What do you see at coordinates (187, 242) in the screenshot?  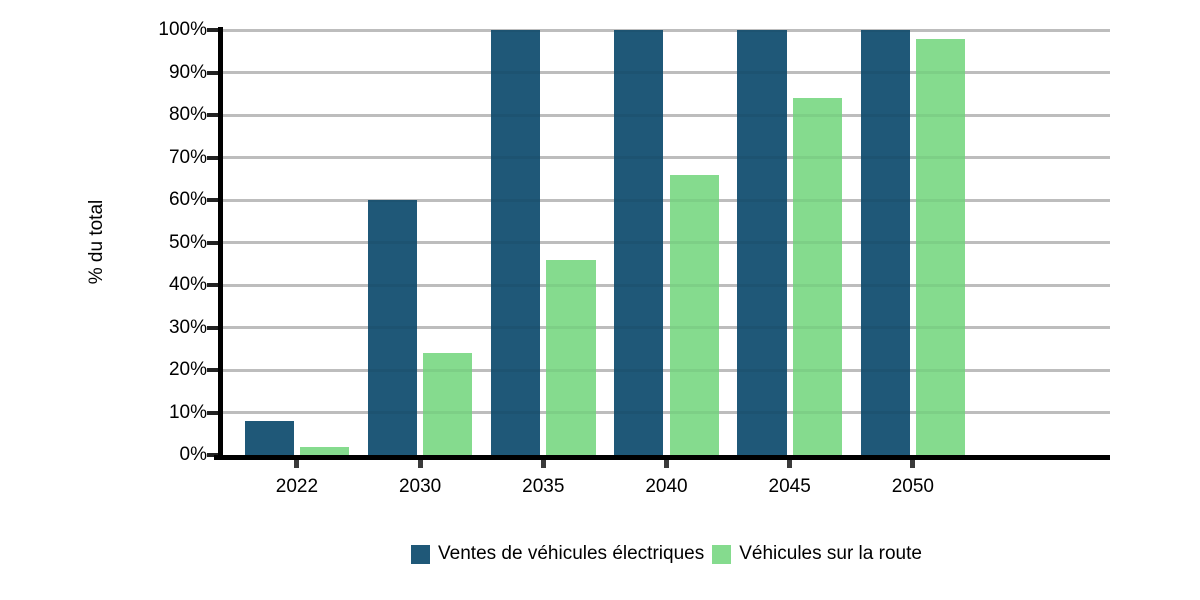 I see `y-tick-label: 50%` at bounding box center [187, 242].